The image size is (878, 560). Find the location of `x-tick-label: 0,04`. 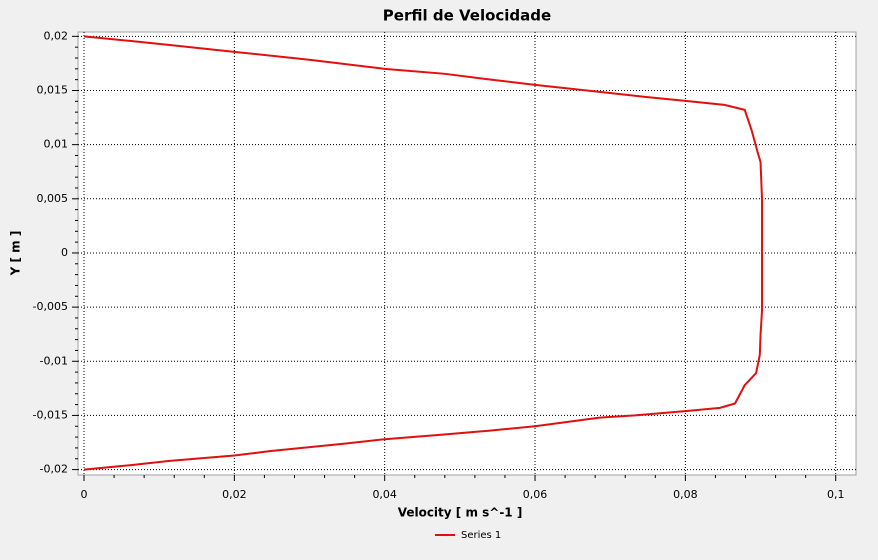

x-tick-label: 0,04 is located at coordinates (384, 494).